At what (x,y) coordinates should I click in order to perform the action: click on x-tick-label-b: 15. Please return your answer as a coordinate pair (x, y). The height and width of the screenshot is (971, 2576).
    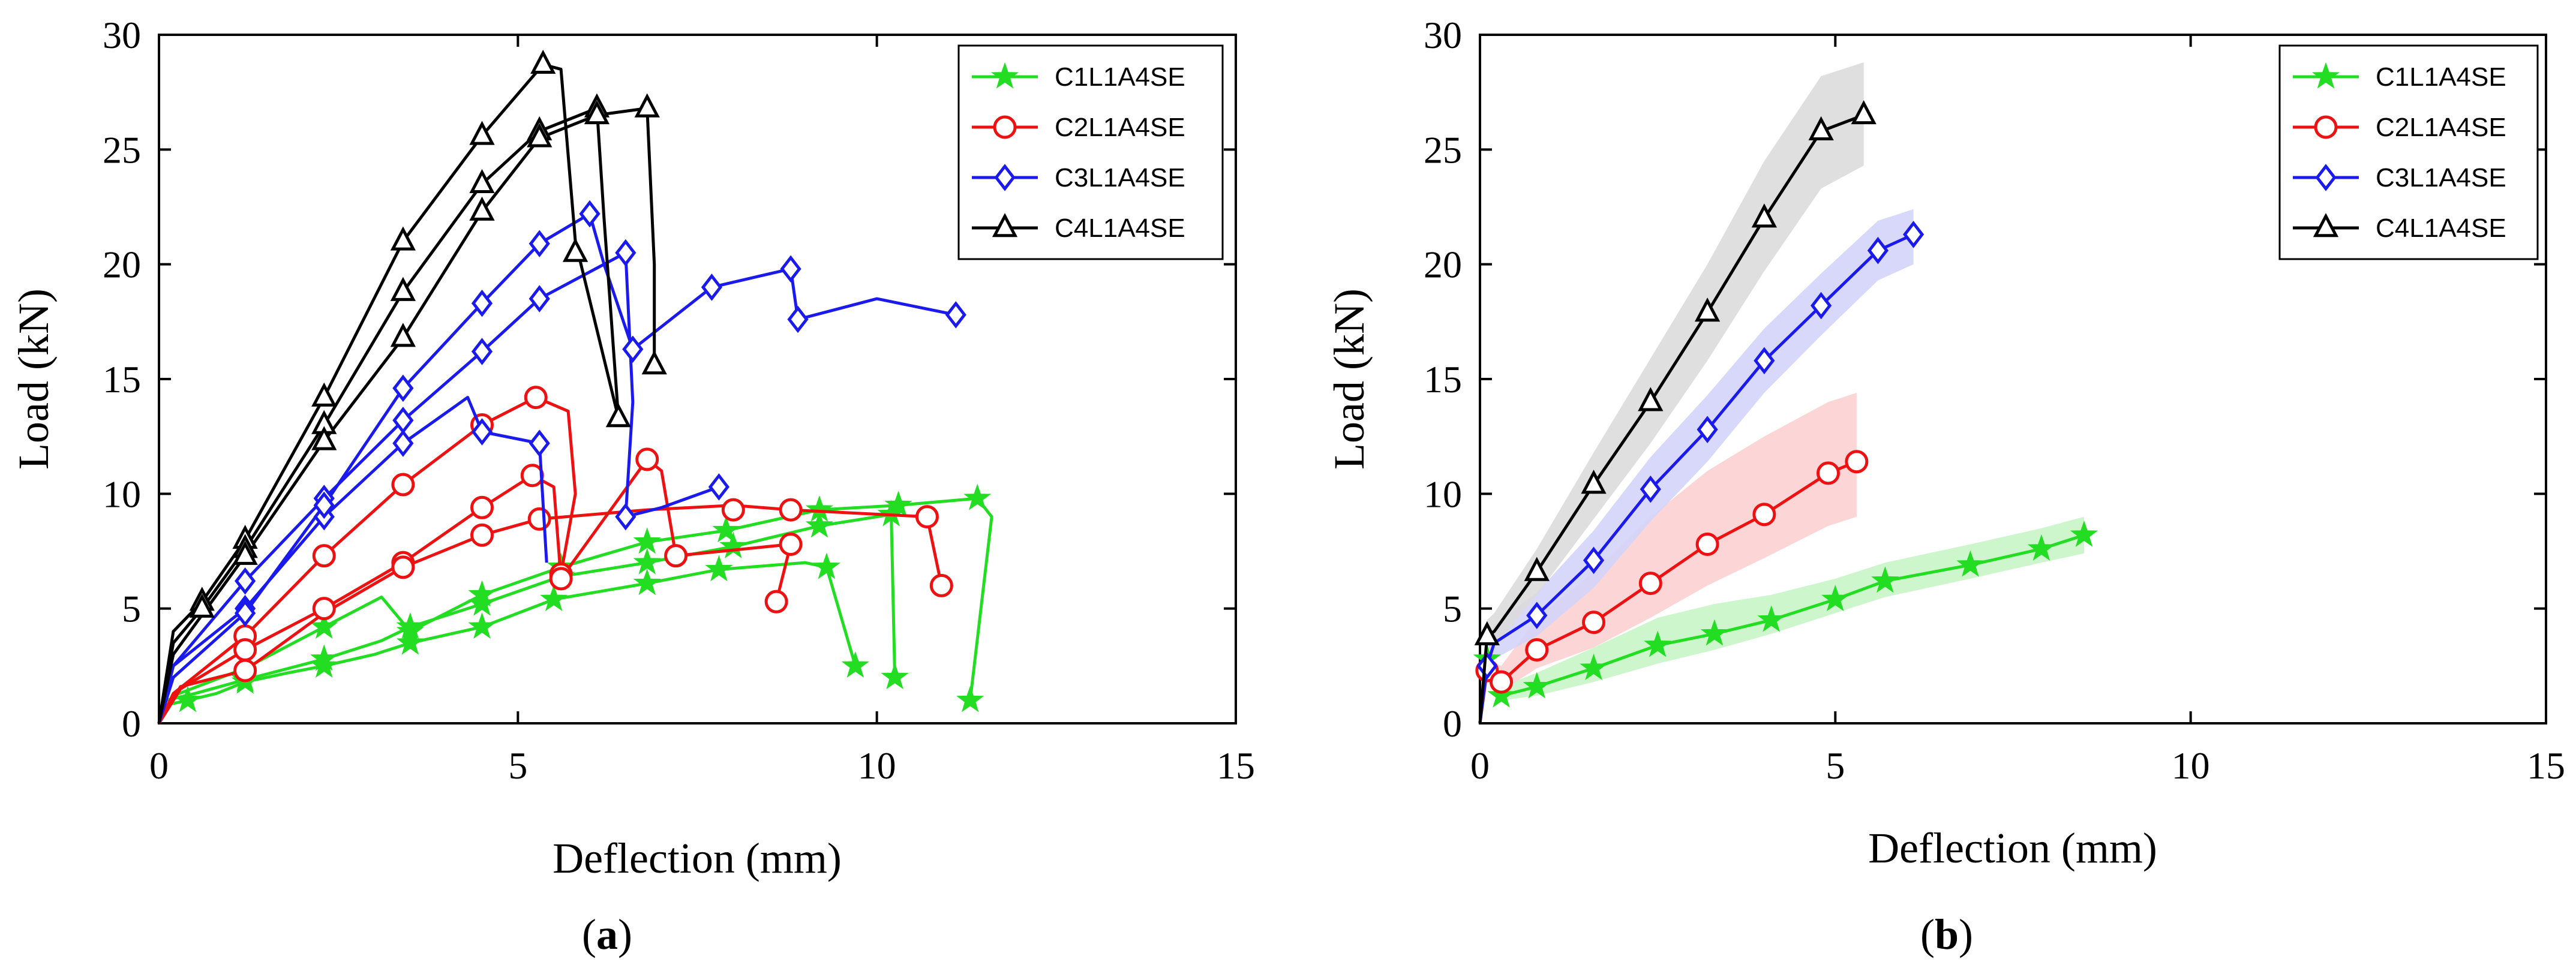
    Looking at the image, I should click on (2546, 765).